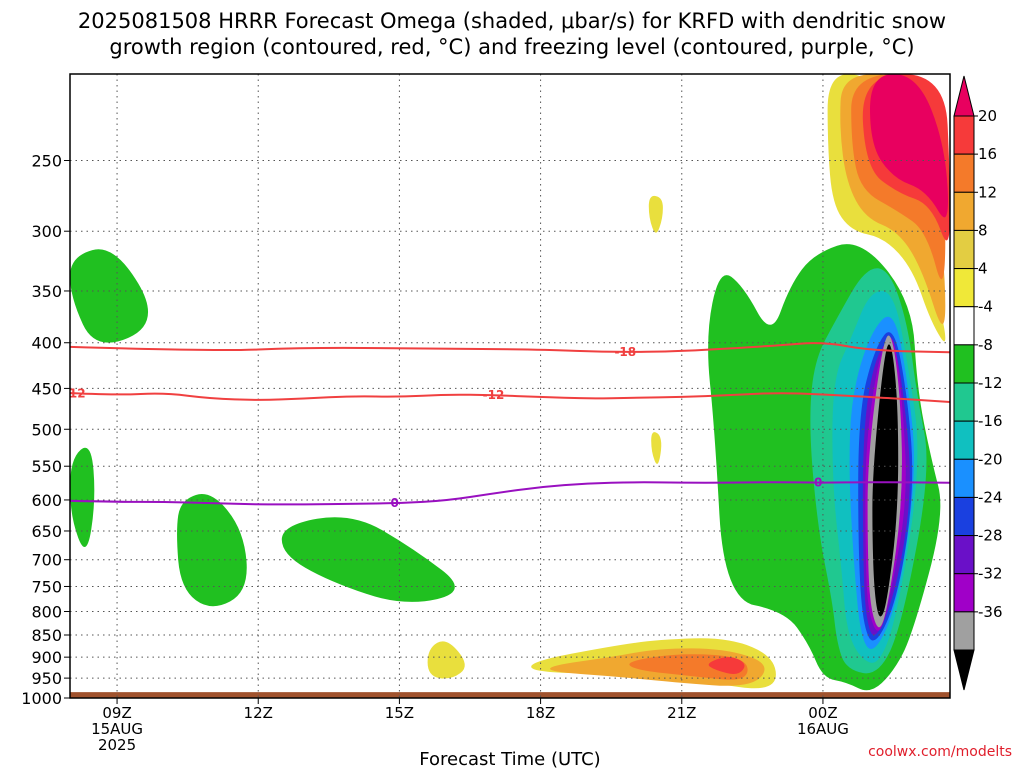 Image resolution: width=1024 pixels, height=768 pixels. What do you see at coordinates (510, 397) in the screenshot?
I see `contour-line-neg12` at bounding box center [510, 397].